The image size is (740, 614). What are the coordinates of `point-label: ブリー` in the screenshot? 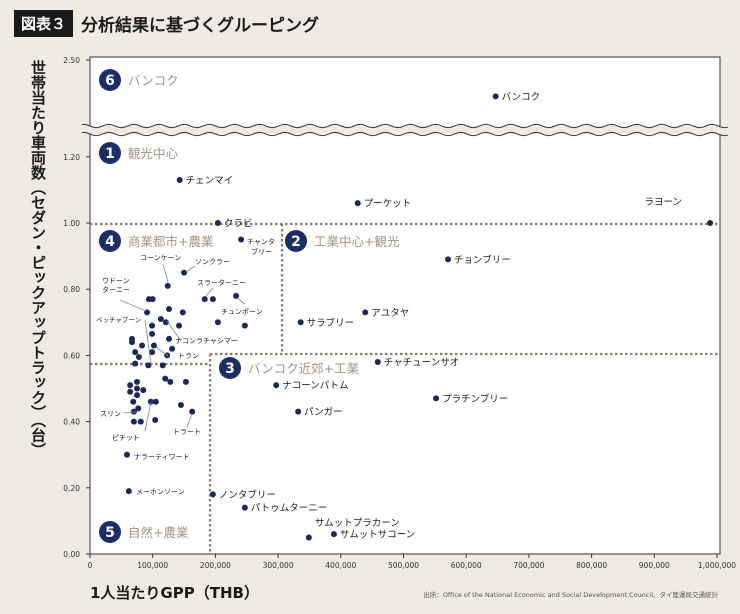 It's located at (261, 251).